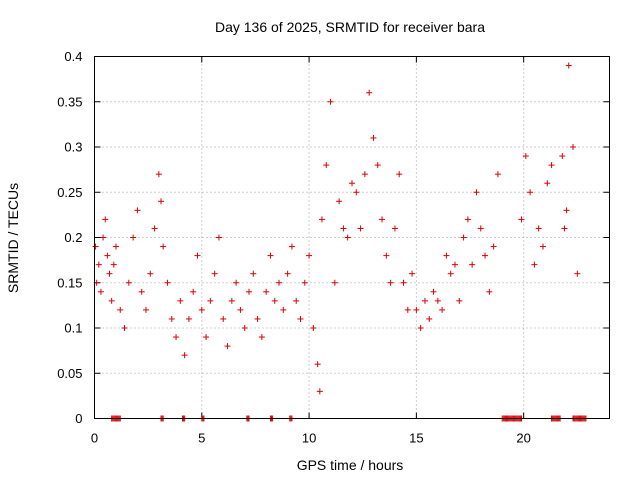 The width and height of the screenshot is (640, 480). What do you see at coordinates (416, 438) in the screenshot?
I see `x-tick-label: 15` at bounding box center [416, 438].